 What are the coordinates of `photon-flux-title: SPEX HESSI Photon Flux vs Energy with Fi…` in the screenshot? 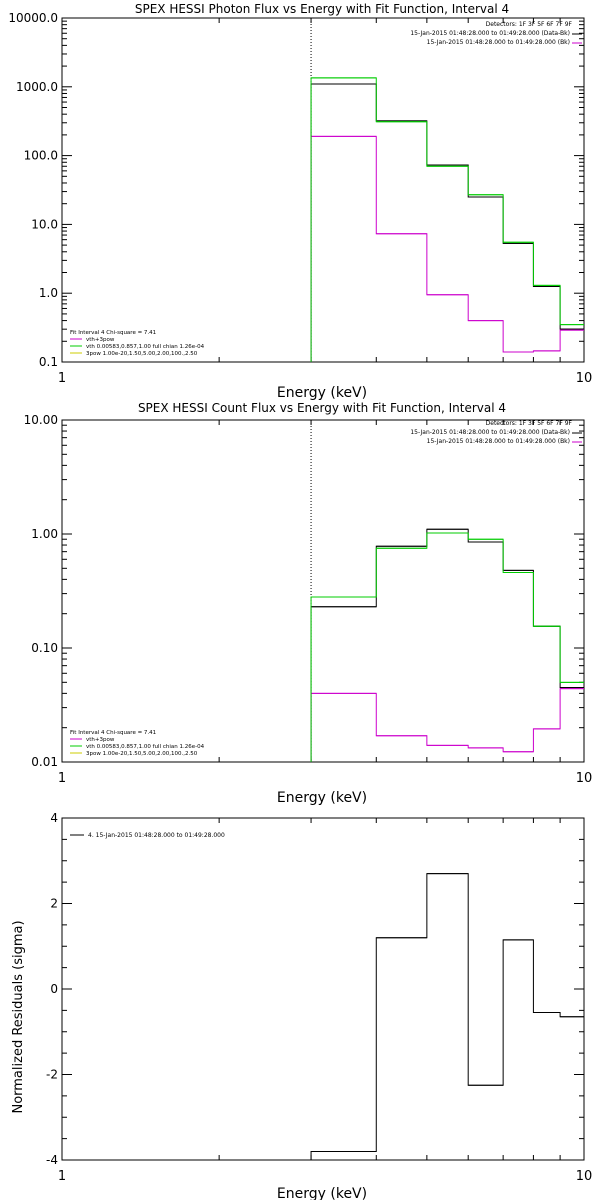 It's located at (322, 9).